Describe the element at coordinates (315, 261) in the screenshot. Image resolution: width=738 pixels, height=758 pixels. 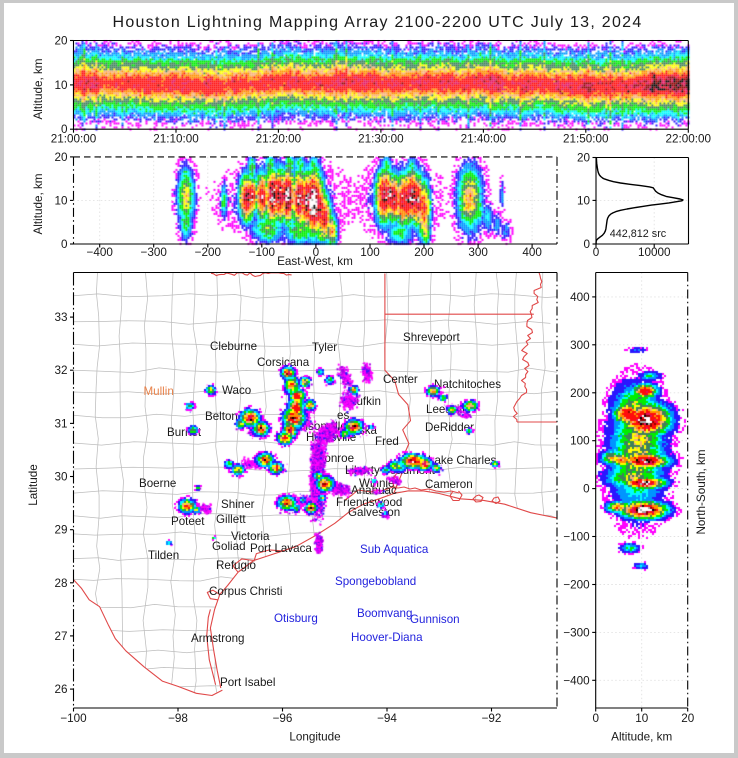
I see `svg-text: East-West, km` at that location.